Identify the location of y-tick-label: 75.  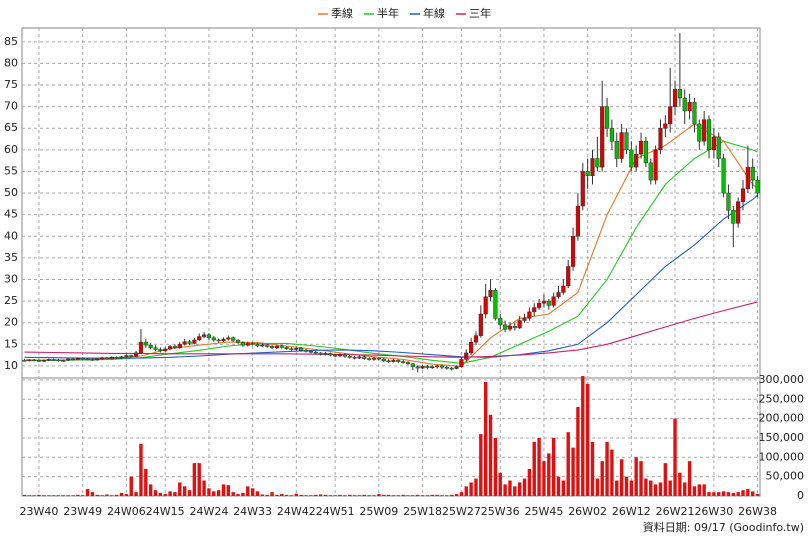
(11, 84).